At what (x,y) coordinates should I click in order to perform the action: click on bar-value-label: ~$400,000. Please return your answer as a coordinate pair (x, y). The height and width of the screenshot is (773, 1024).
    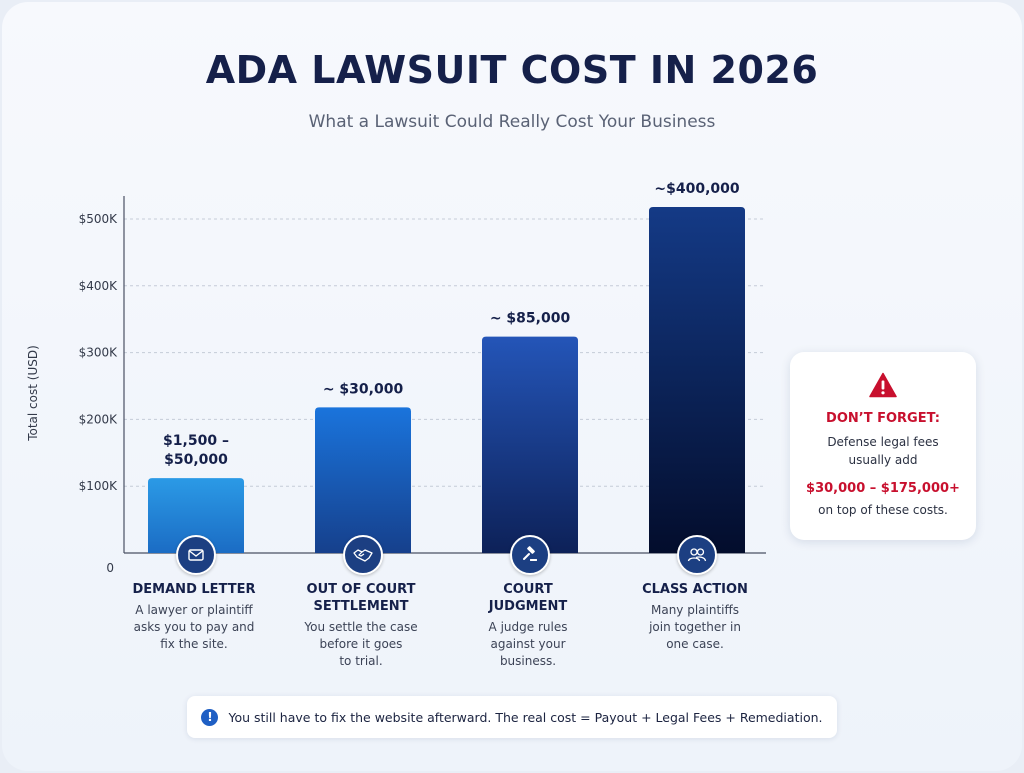
    Looking at the image, I should click on (696, 189).